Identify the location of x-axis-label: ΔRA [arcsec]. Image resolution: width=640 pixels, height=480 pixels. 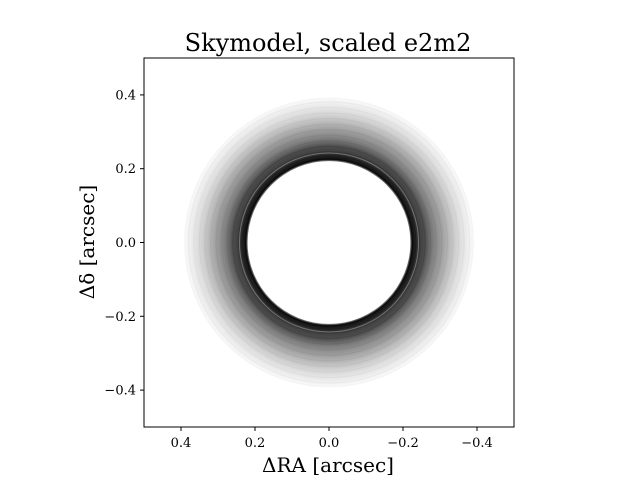
(328, 465).